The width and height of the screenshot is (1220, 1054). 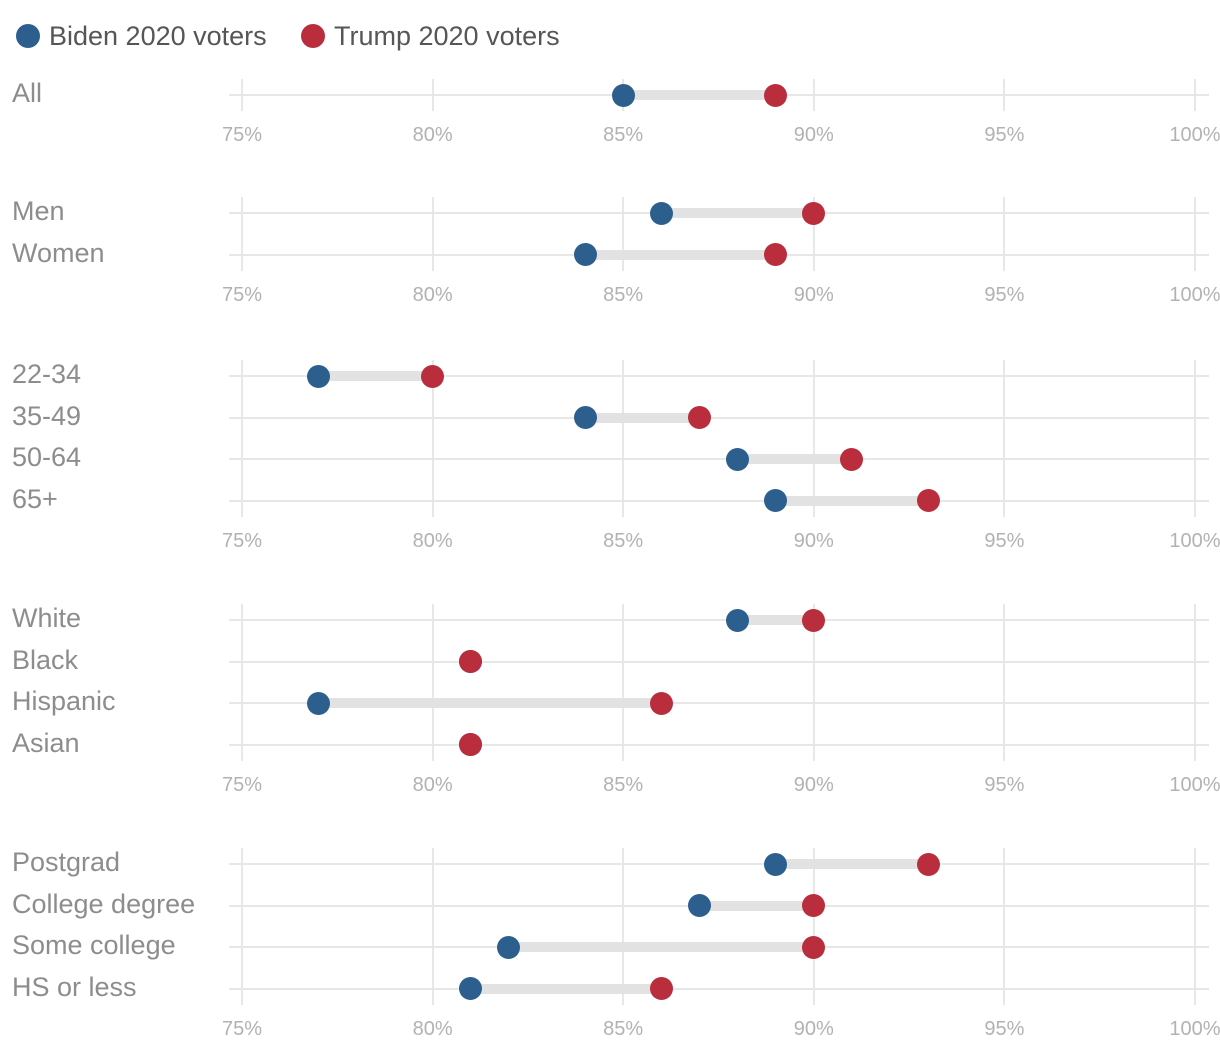 What do you see at coordinates (58, 252) in the screenshot?
I see `row-label-women: Women` at bounding box center [58, 252].